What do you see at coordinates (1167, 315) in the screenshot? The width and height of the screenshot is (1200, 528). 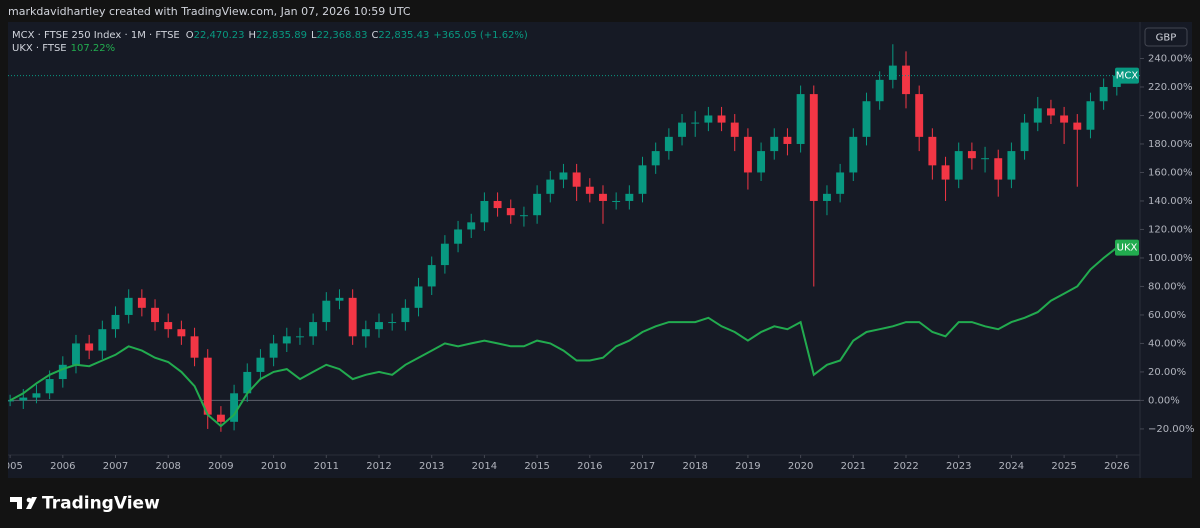 I see `y-tick-label: 60.00%` at bounding box center [1167, 315].